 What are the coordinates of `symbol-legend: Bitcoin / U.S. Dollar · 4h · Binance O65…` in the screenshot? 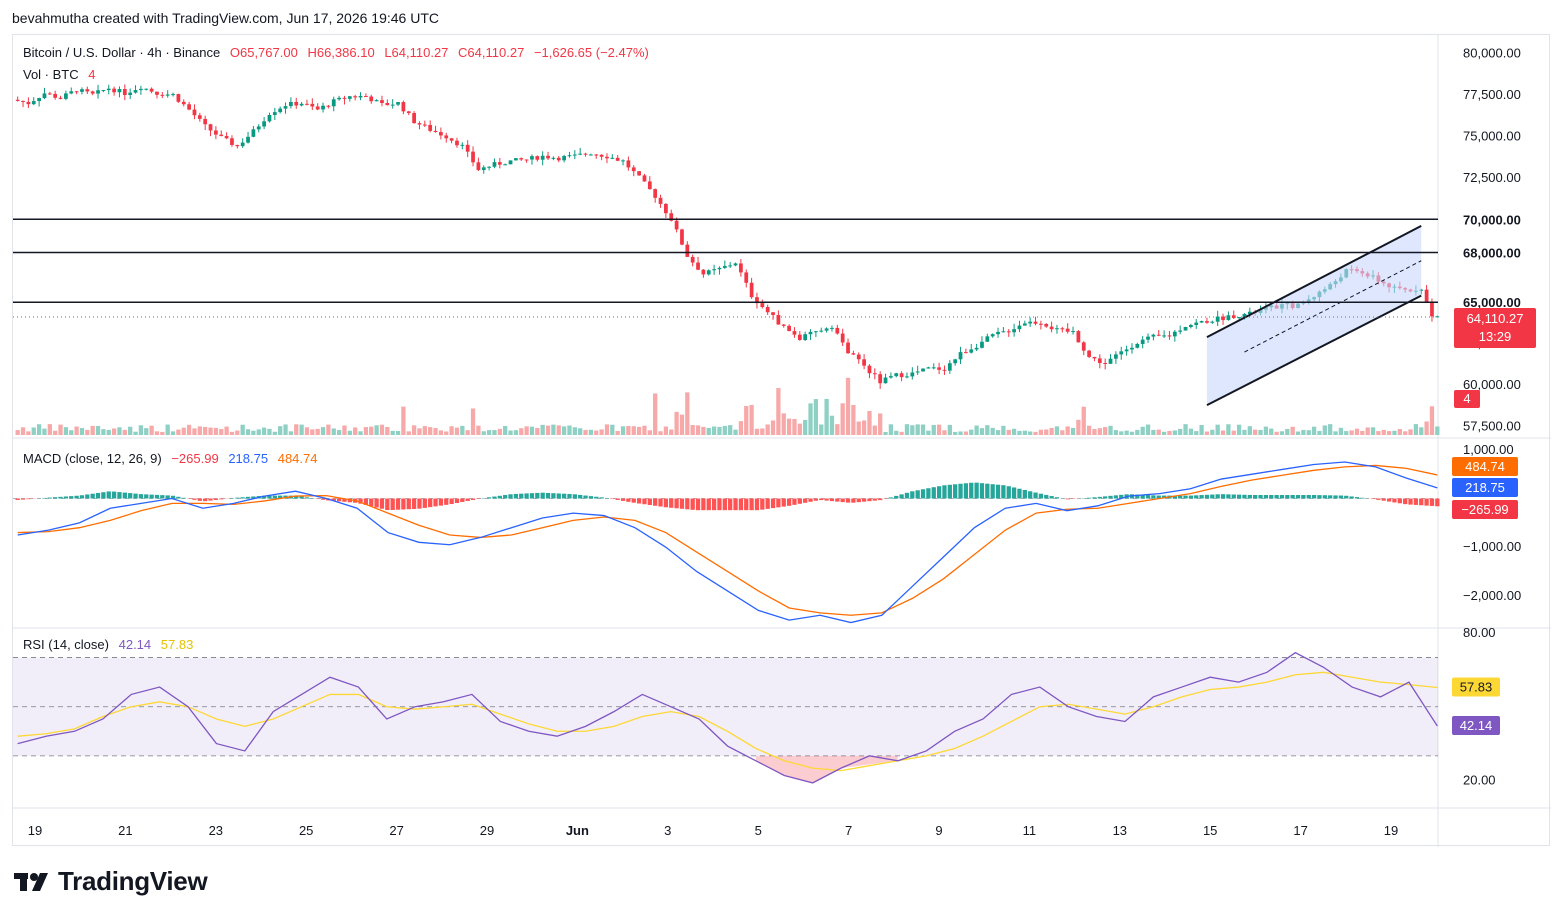 It's located at (339, 52).